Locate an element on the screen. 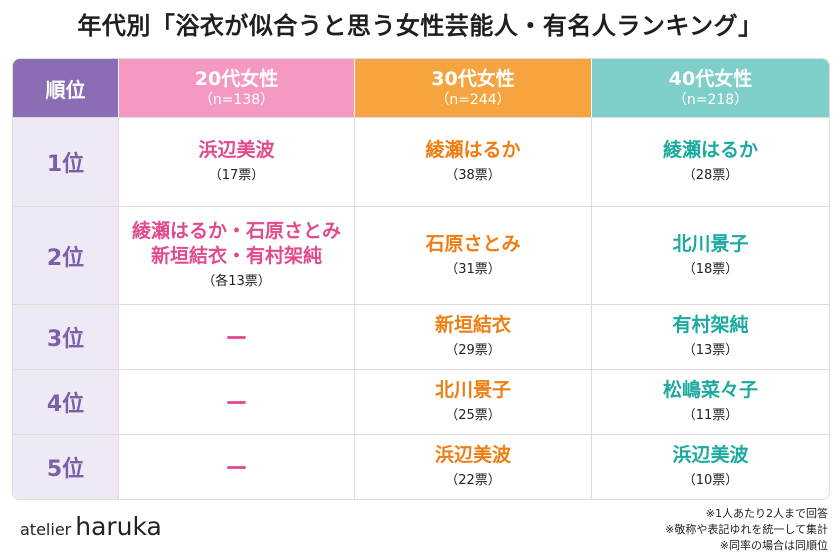  celebrity-name: 石原さとみ is located at coordinates (473, 243).